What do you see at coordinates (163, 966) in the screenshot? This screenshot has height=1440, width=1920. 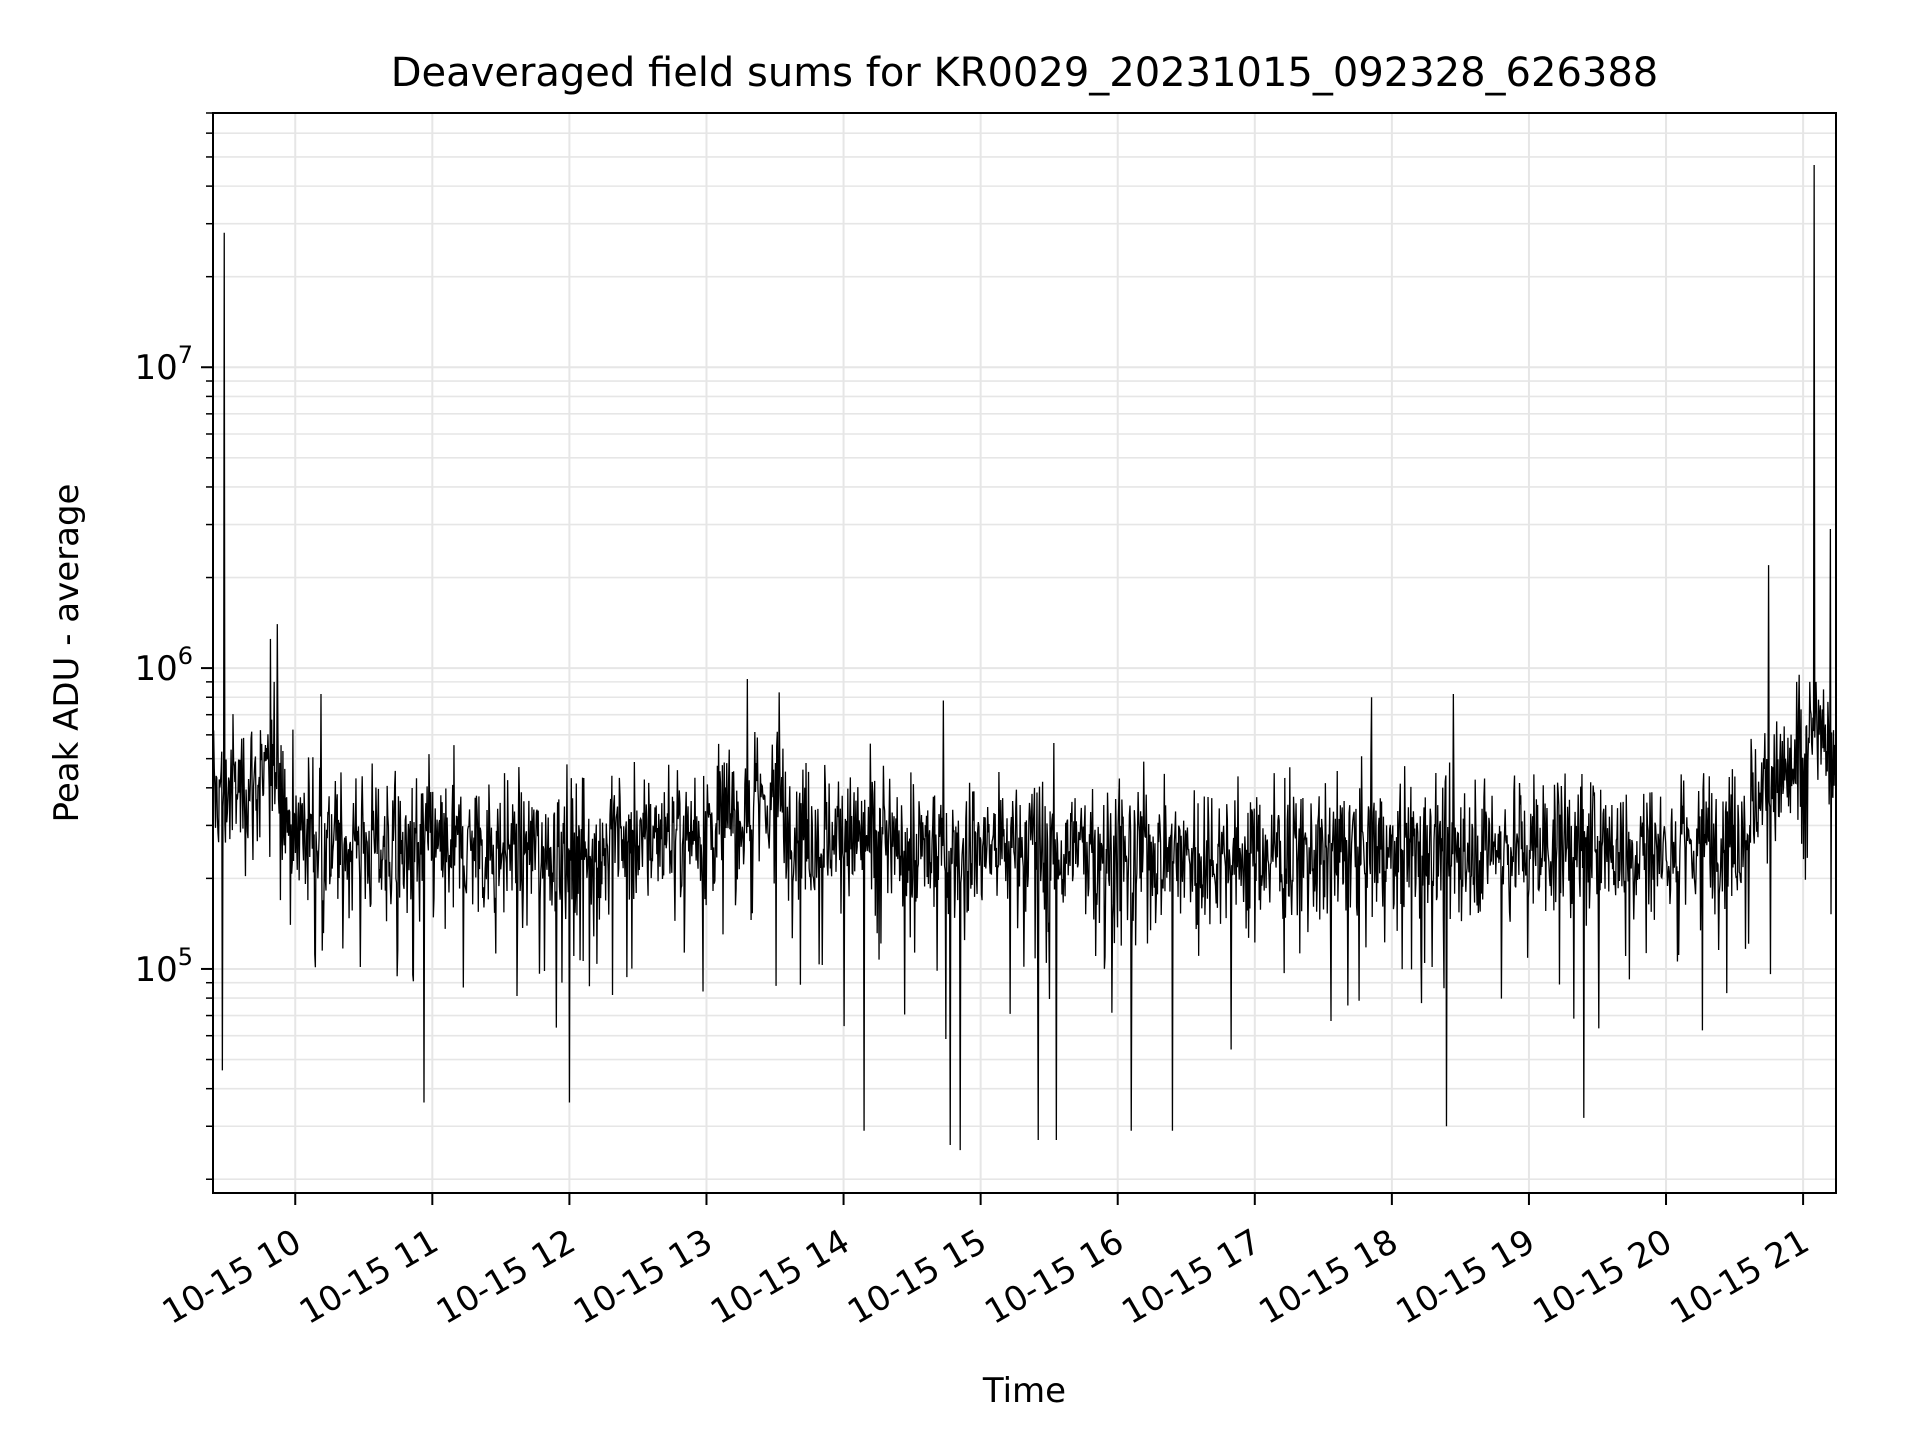 I see `y-tick-label: 10⁵` at bounding box center [163, 966].